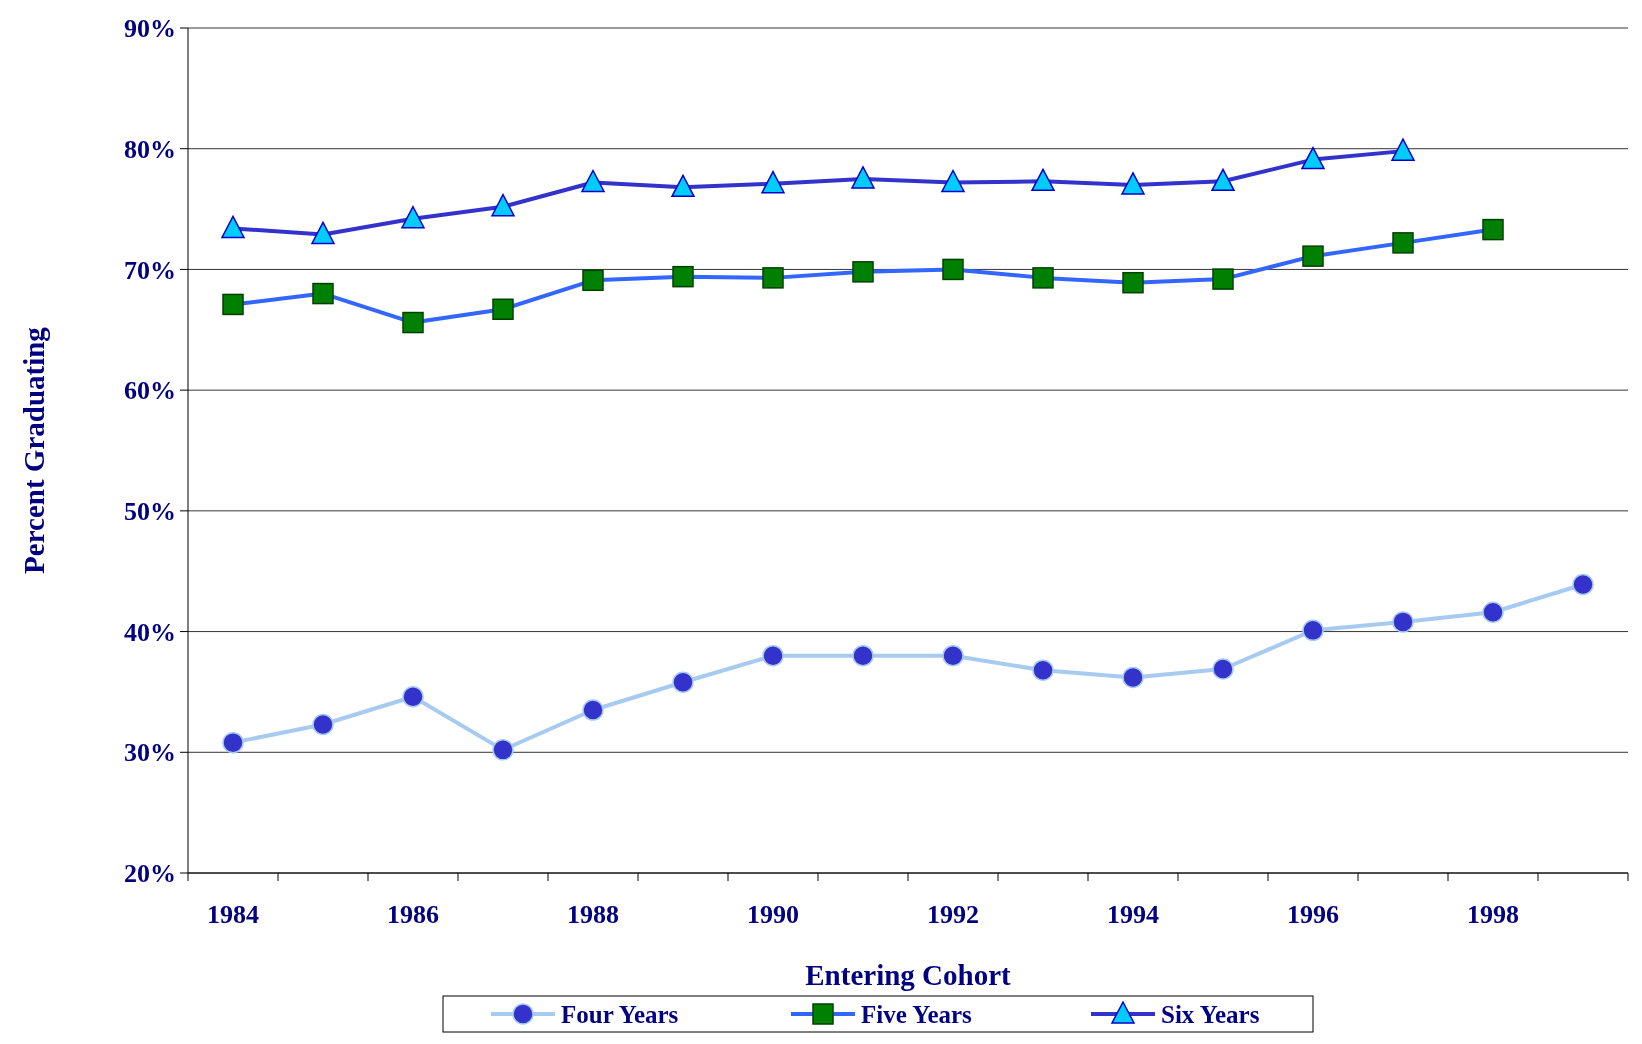 The width and height of the screenshot is (1642, 1044). What do you see at coordinates (1313, 914) in the screenshot?
I see `x-tick-label: 1996` at bounding box center [1313, 914].